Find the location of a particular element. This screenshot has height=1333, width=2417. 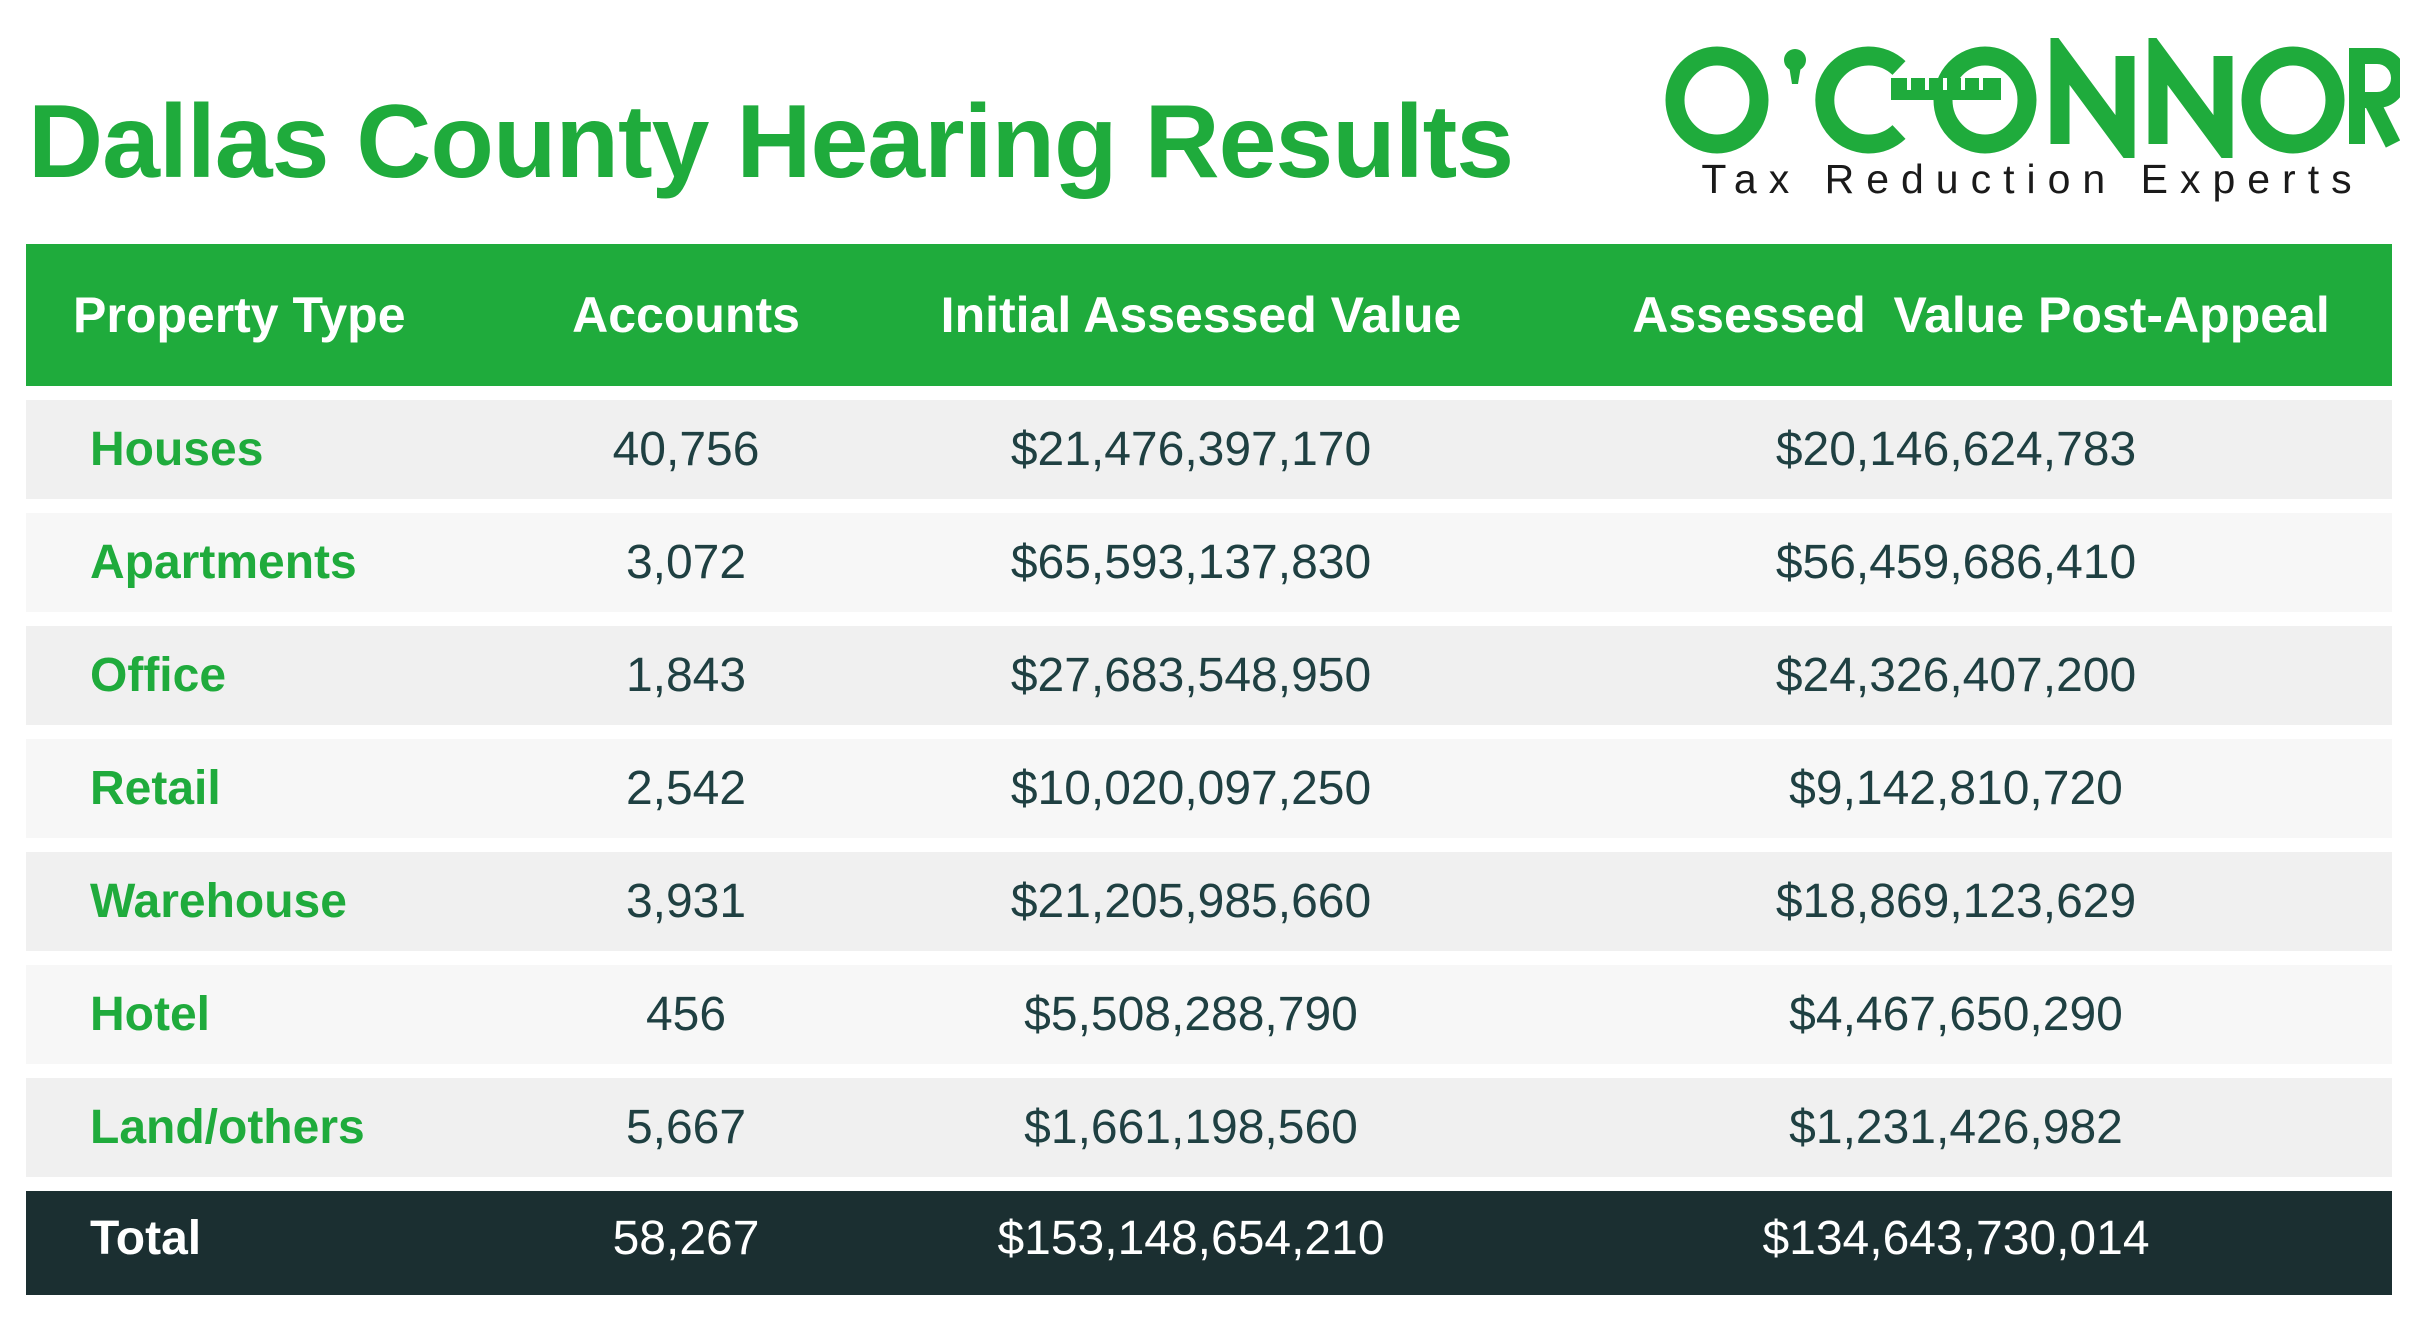

post-appeal-value-cell: $24,326,407,200 is located at coordinates (1956, 675).